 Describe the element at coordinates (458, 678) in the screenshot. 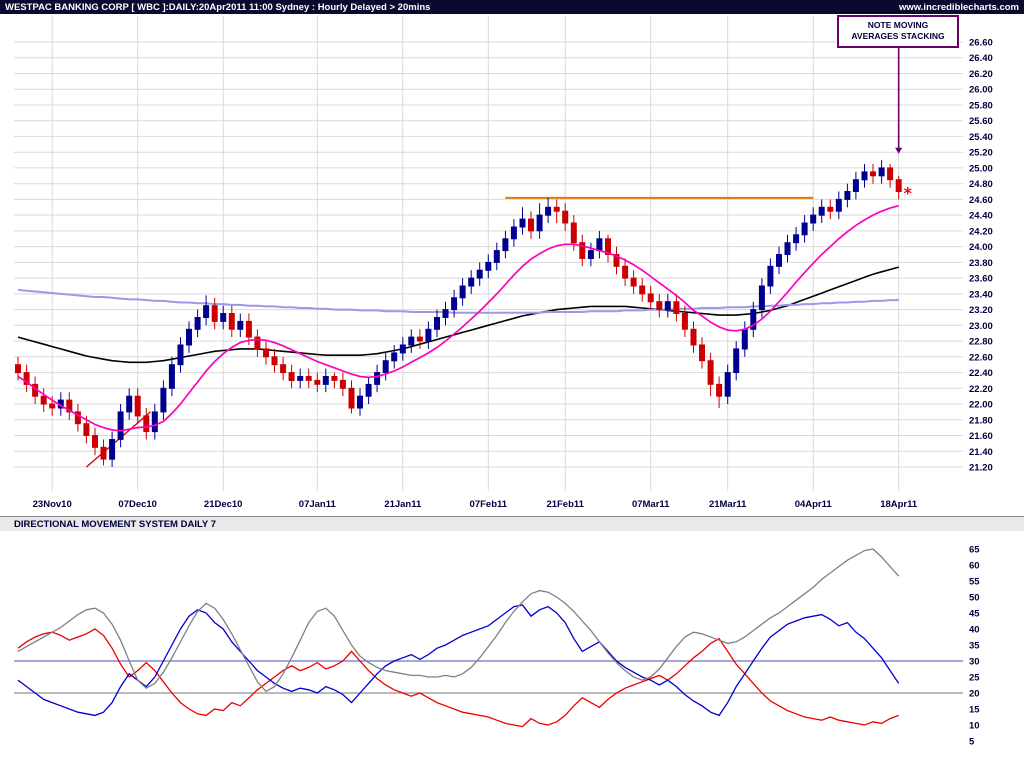

I see `indicator-series-minus-di` at that location.